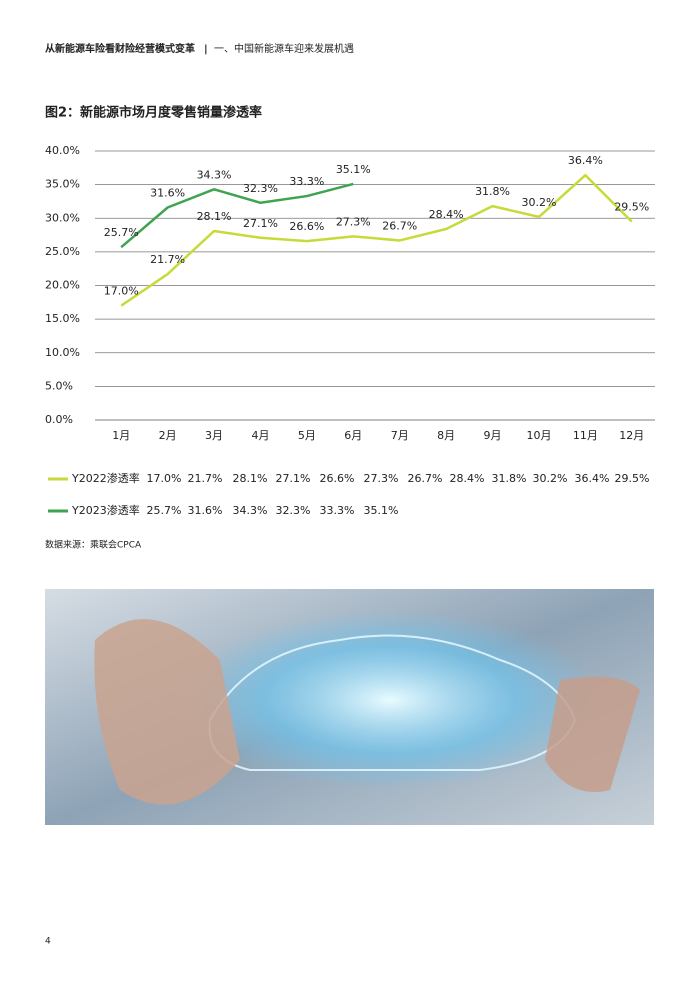 The height and width of the screenshot is (982, 699). What do you see at coordinates (62, 285) in the screenshot?
I see `y-tick-label: 20.0%` at bounding box center [62, 285].